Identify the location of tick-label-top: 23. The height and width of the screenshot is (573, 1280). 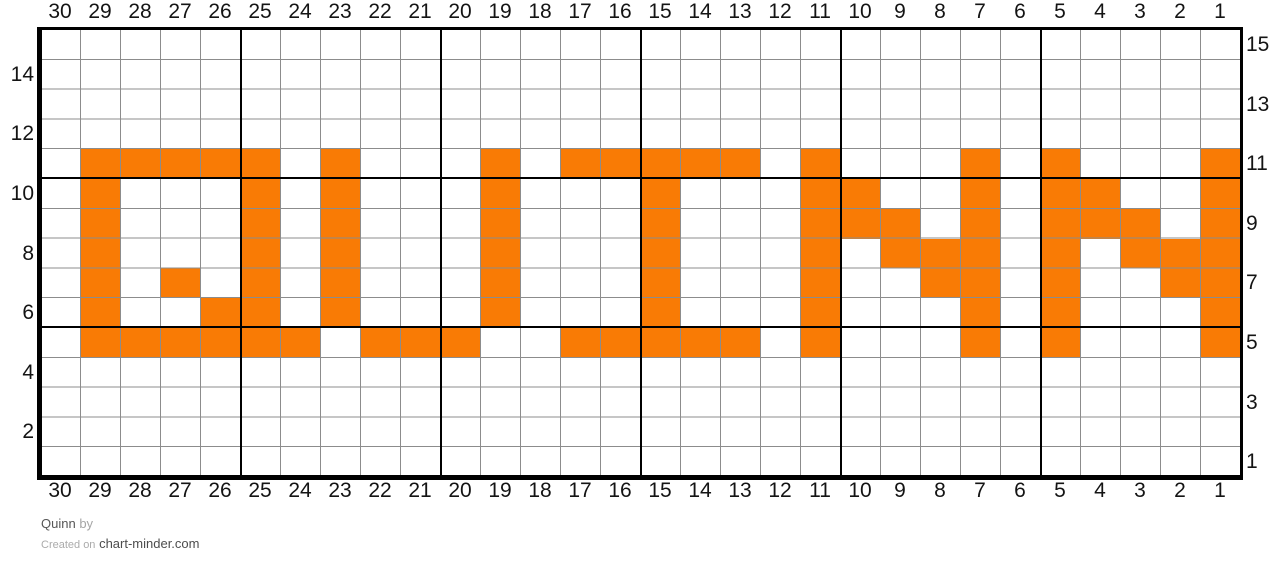
(340, 11).